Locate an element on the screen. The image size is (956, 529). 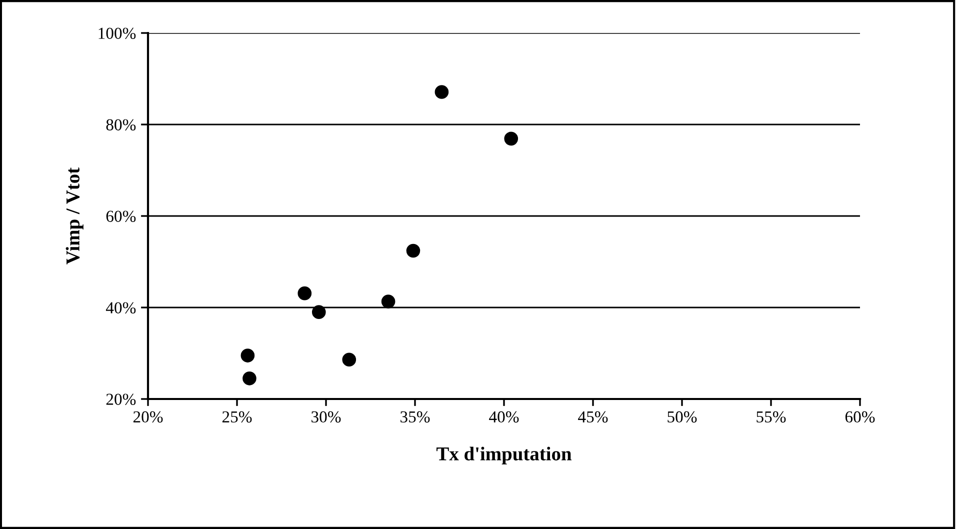
x-tick-label: 30% is located at coordinates (326, 417).